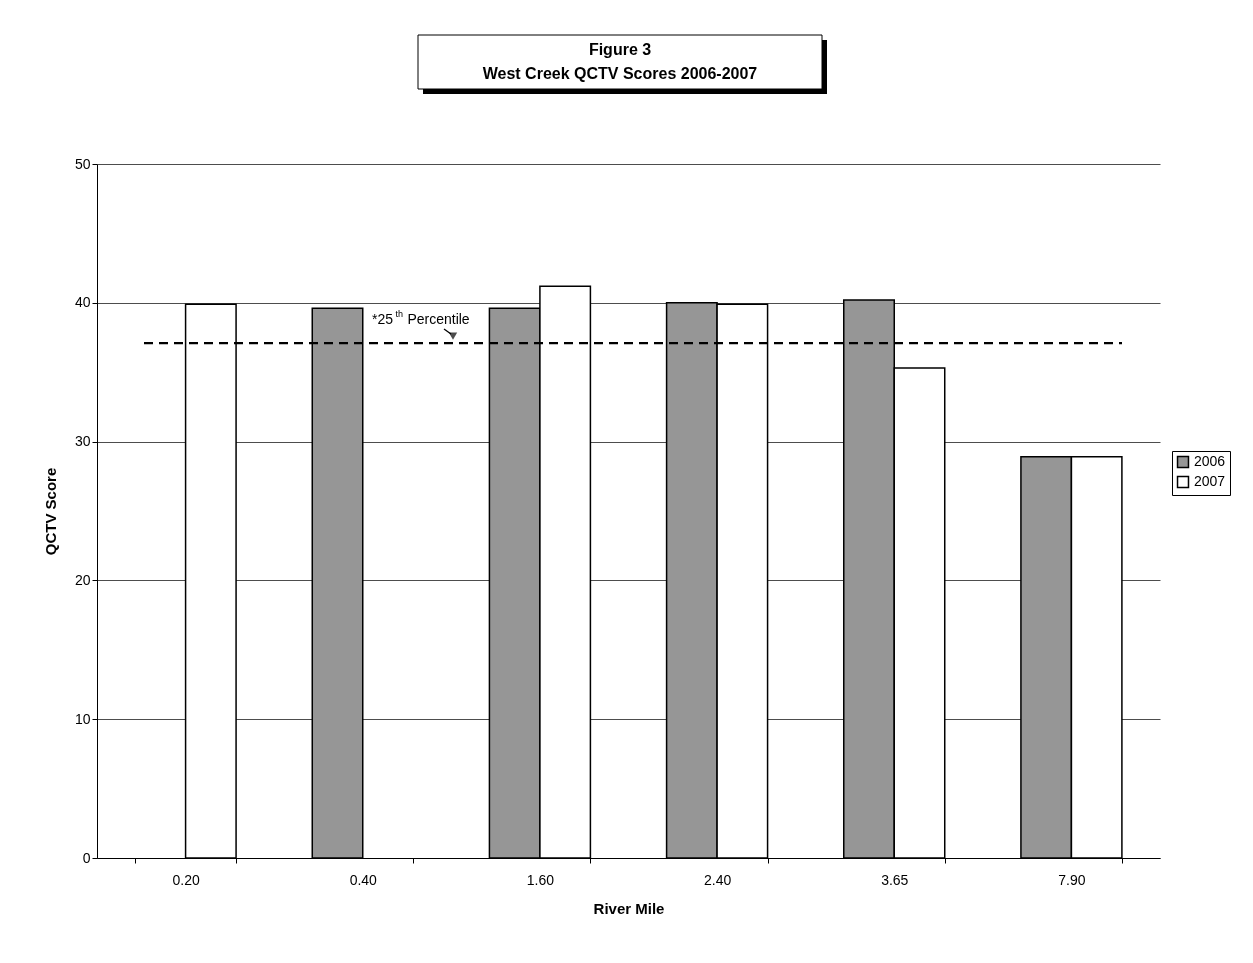 This screenshot has width=1253, height=963. I want to click on y-tick-label: 0, so click(86, 857).